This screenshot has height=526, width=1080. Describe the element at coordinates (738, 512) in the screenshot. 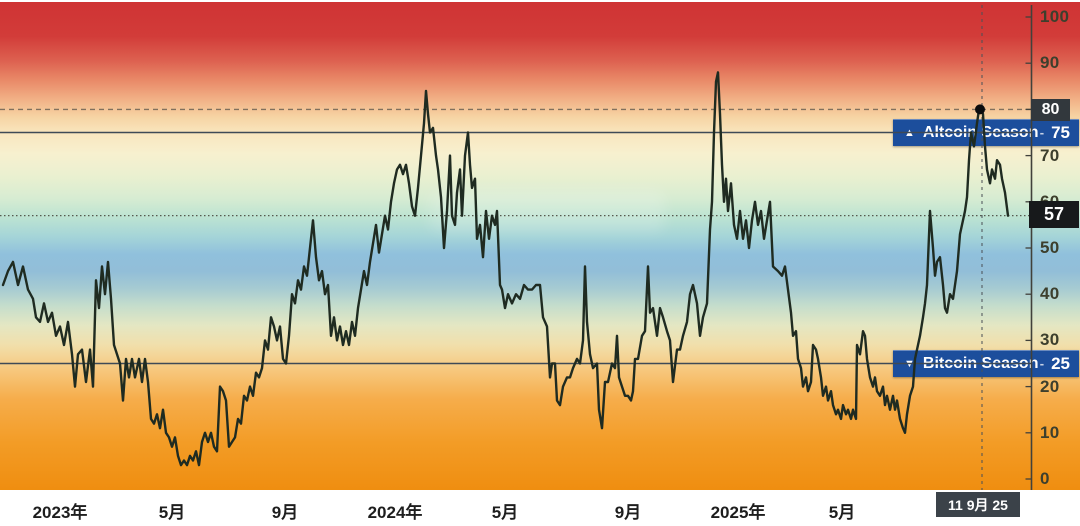

I see `x-tick-label: 2025年` at that location.